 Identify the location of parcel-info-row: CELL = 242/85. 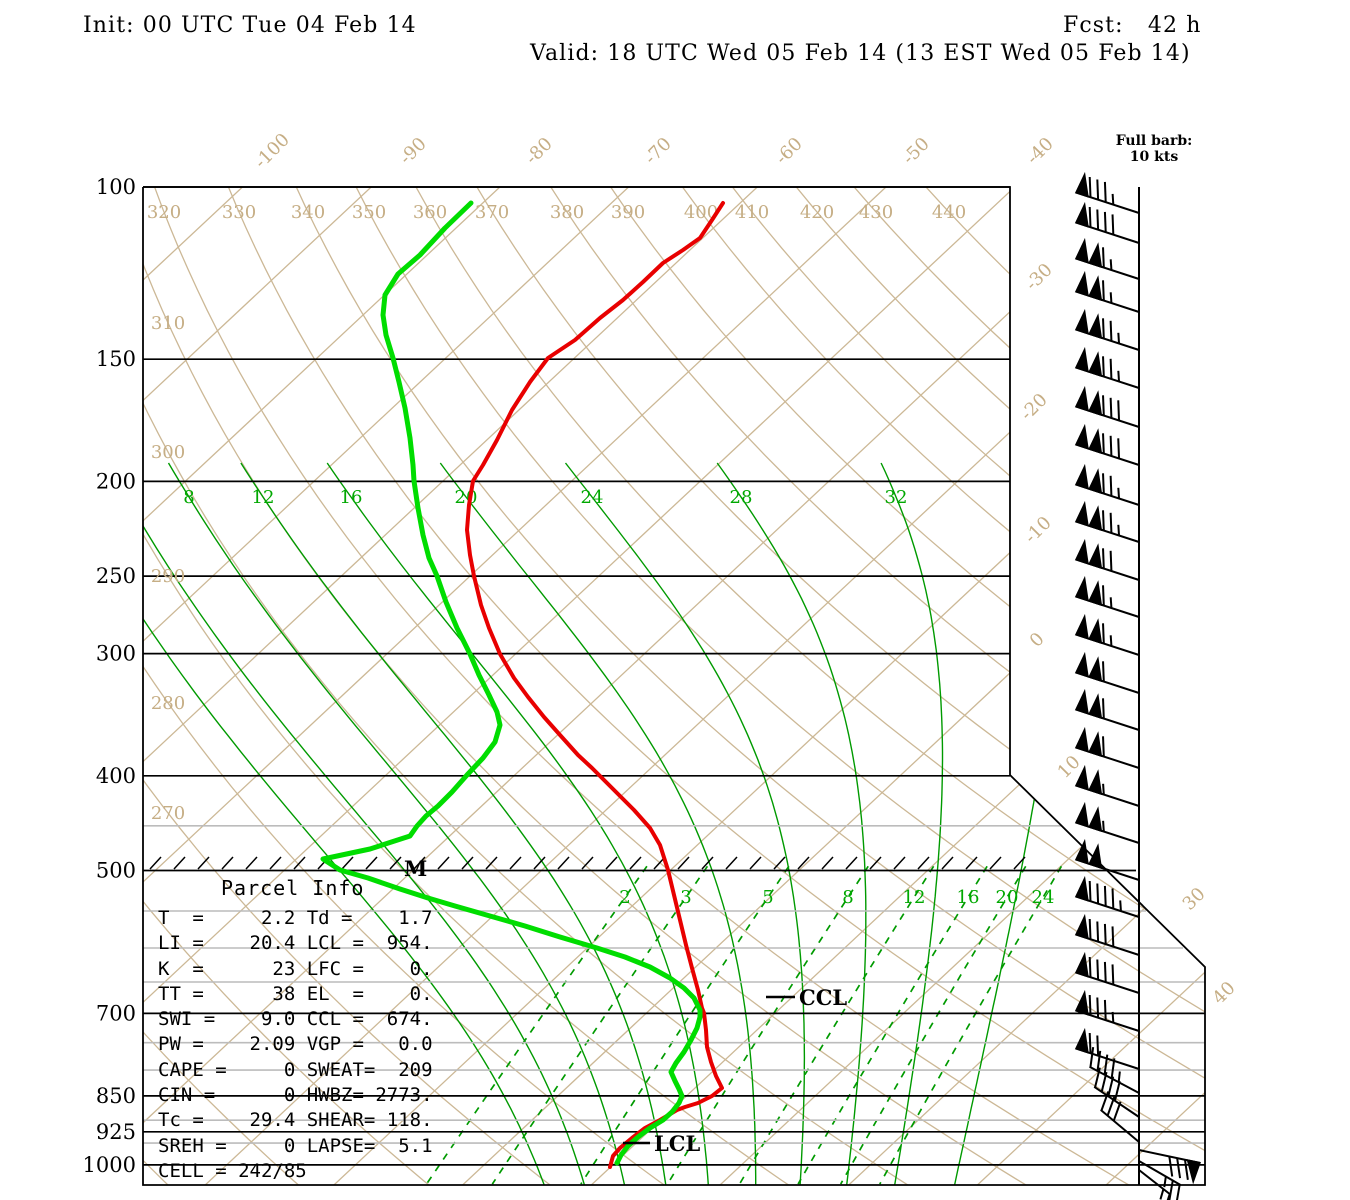
(232, 1170).